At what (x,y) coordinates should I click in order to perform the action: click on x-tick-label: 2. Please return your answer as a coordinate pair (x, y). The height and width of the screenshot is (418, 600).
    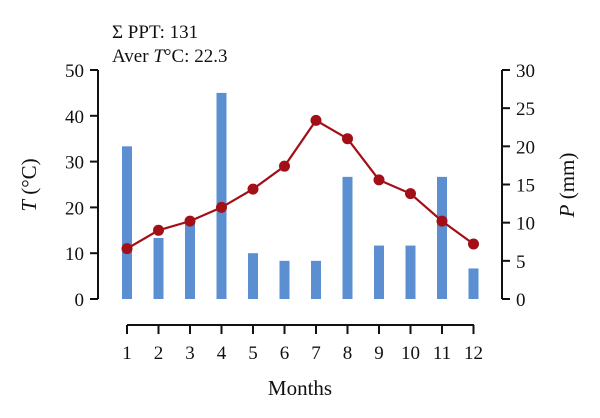
    Looking at the image, I should click on (159, 353).